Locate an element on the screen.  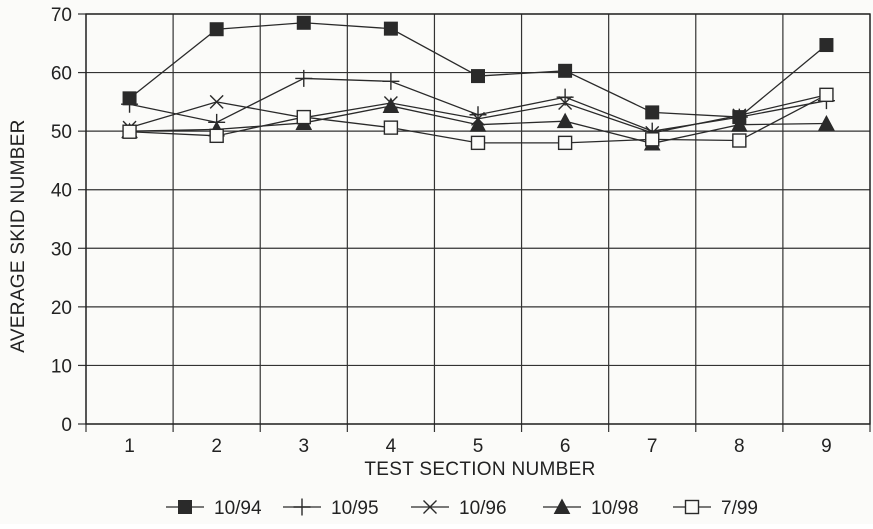
x-axis-title: TEST SECTION NUMBER is located at coordinates (479, 469).